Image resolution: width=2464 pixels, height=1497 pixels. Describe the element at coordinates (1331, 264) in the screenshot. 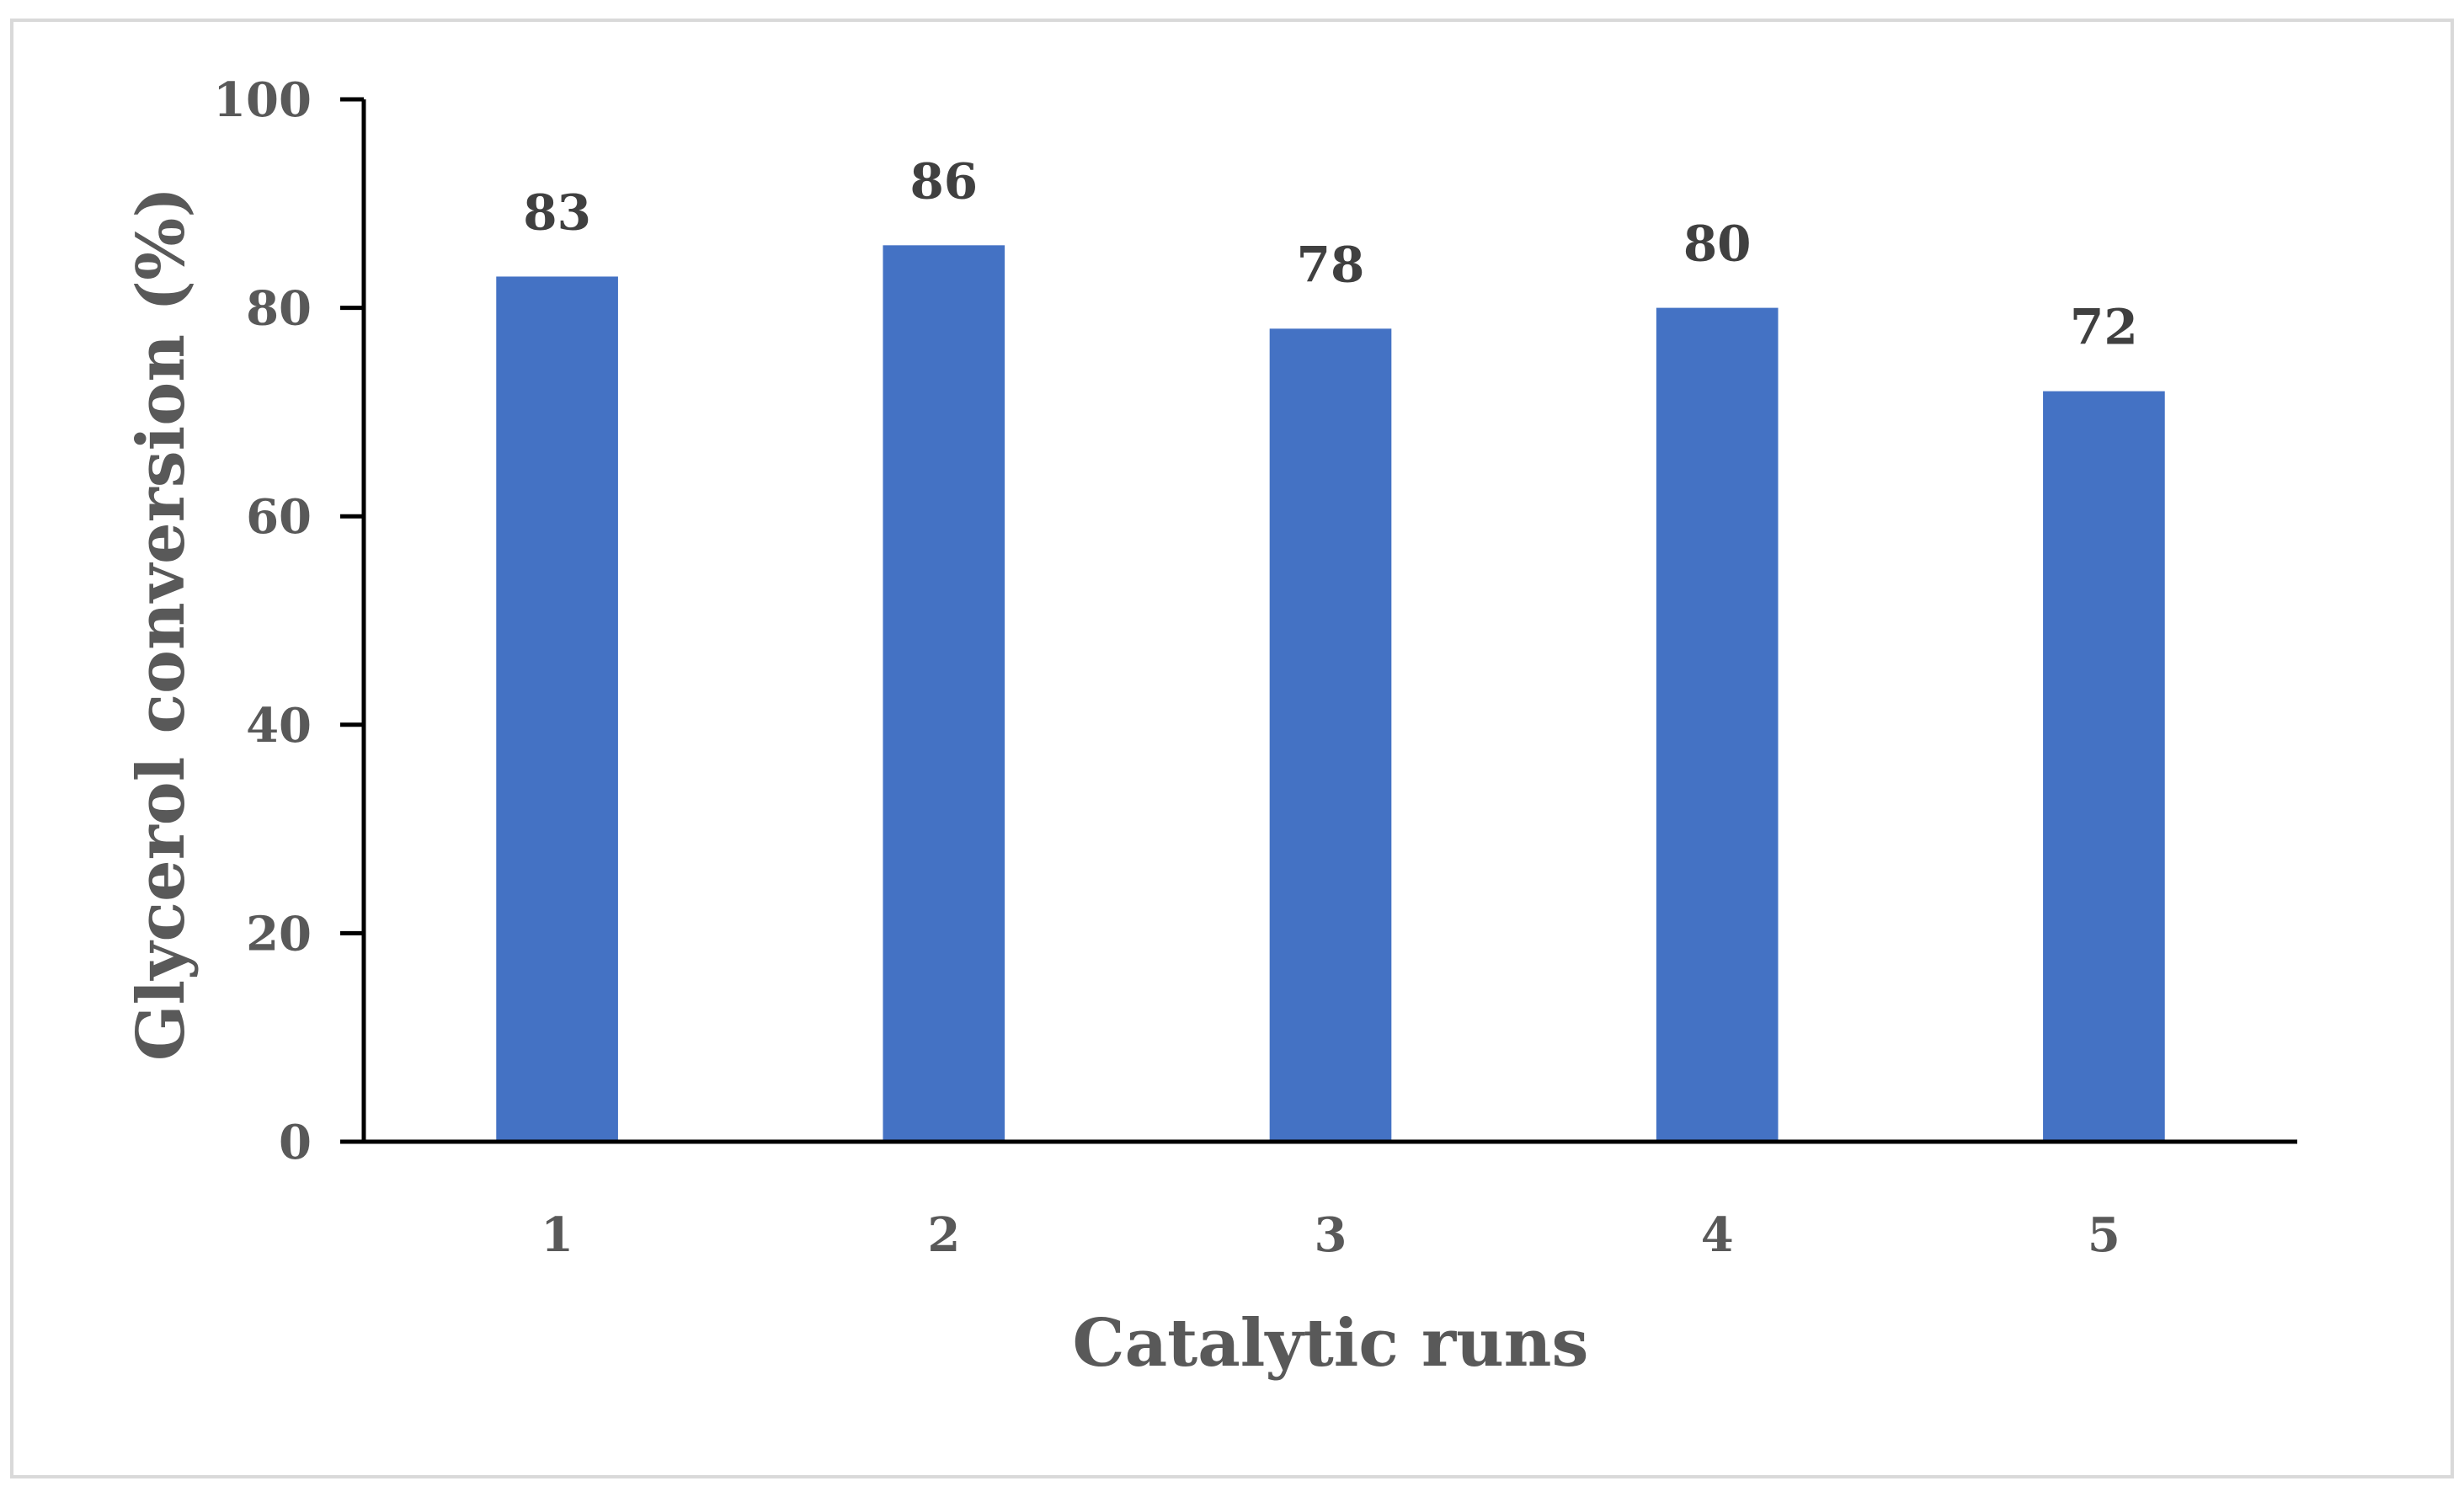

I see `data-label: 78` at that location.